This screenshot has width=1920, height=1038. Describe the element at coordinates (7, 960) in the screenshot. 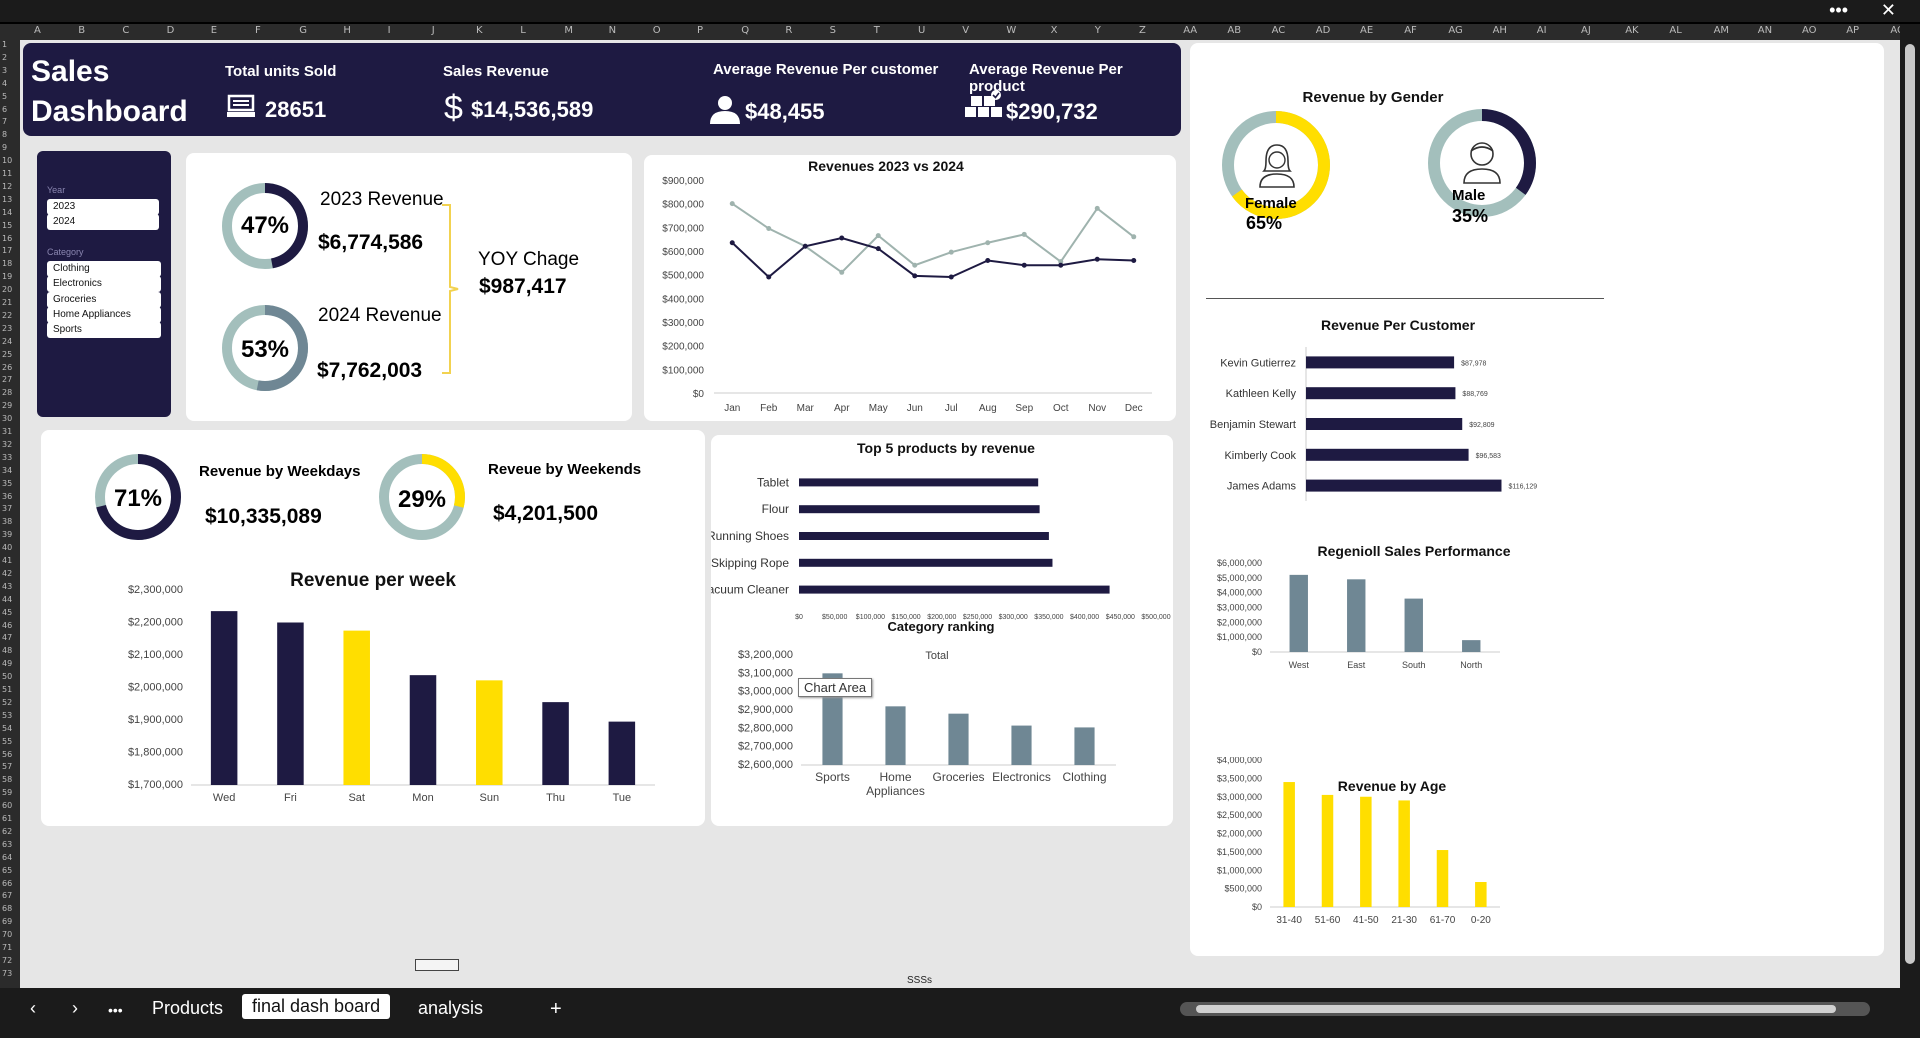

I see `row-header: 72` at that location.